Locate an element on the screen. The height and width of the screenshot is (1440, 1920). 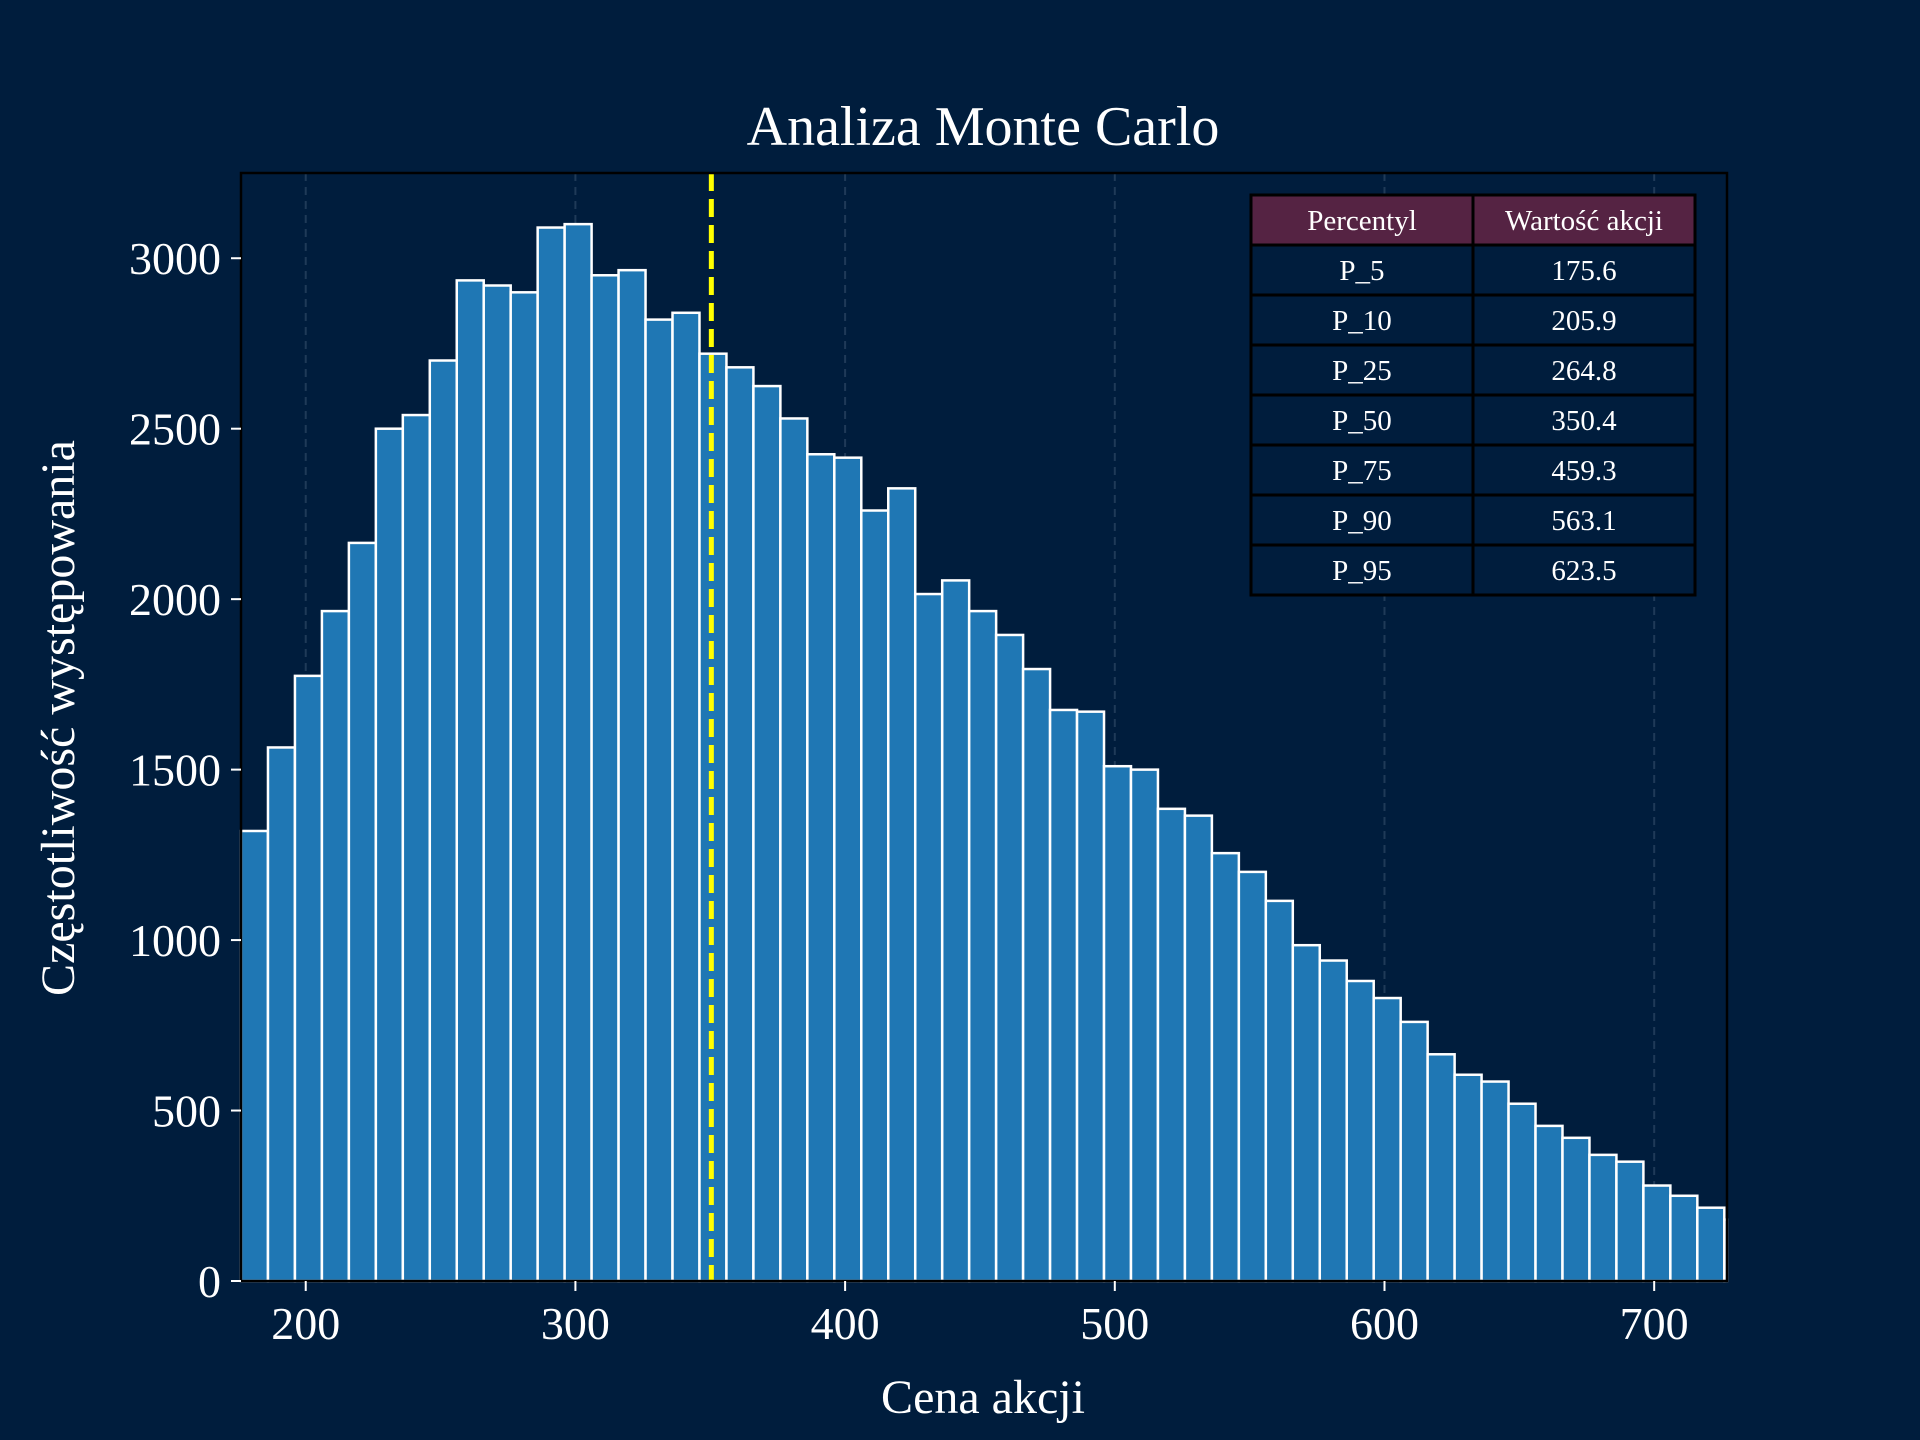
y-tick-label: 3000 is located at coordinates (175, 258).